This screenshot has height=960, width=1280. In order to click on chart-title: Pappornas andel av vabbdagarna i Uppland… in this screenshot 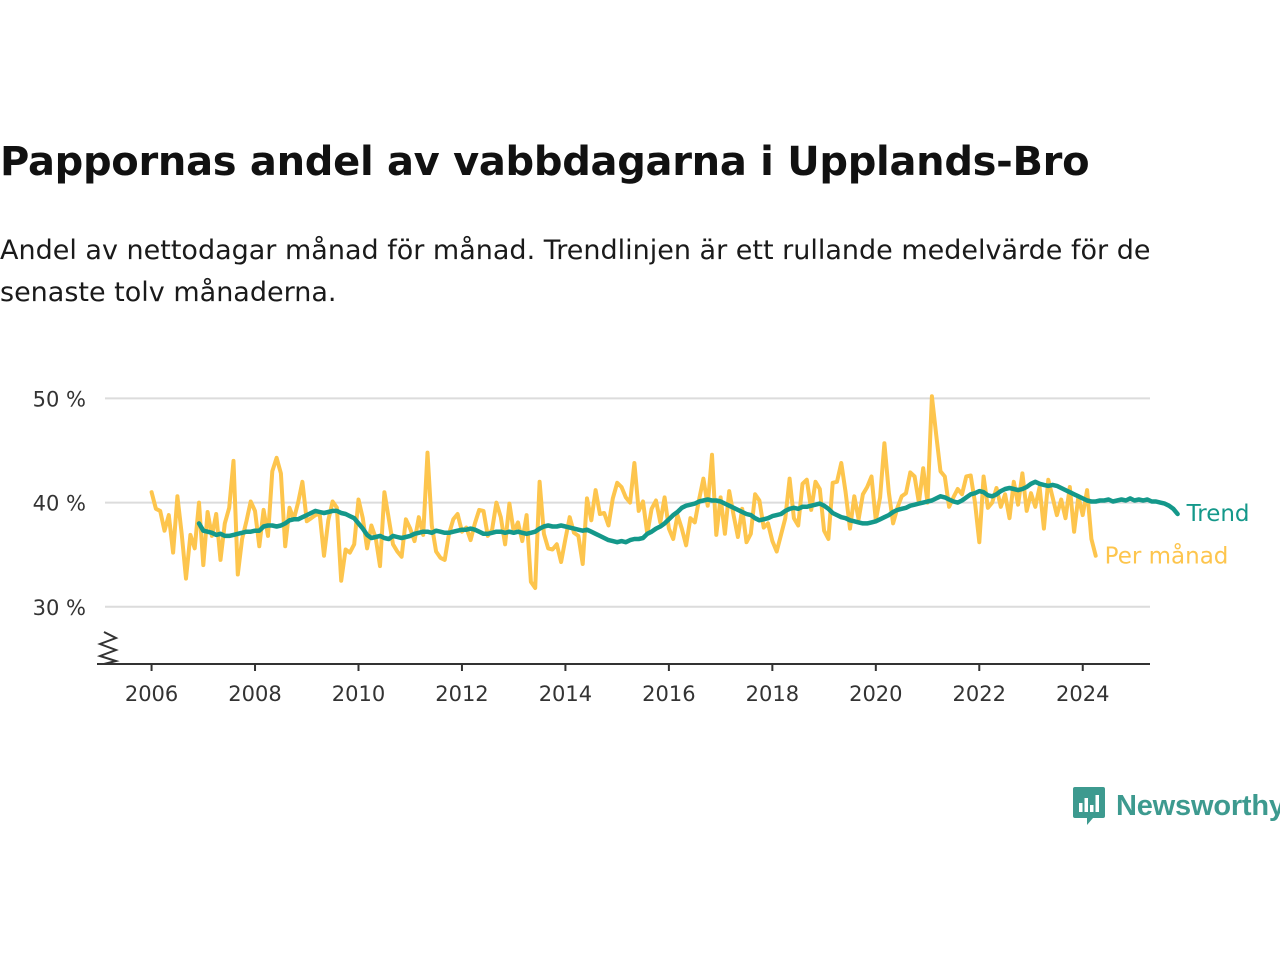, I will do `click(545, 162)`.